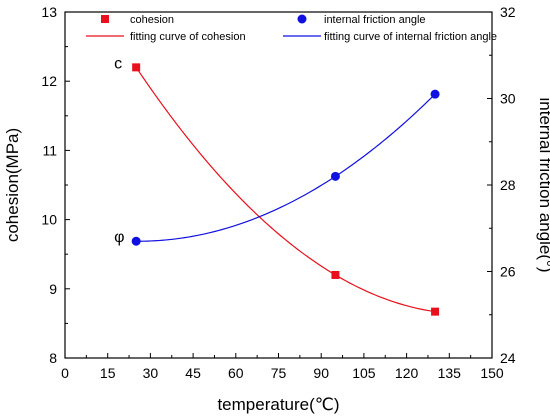 The height and width of the screenshot is (417, 550). What do you see at coordinates (279, 373) in the screenshot?
I see `x-tick-label: 75` at bounding box center [279, 373].